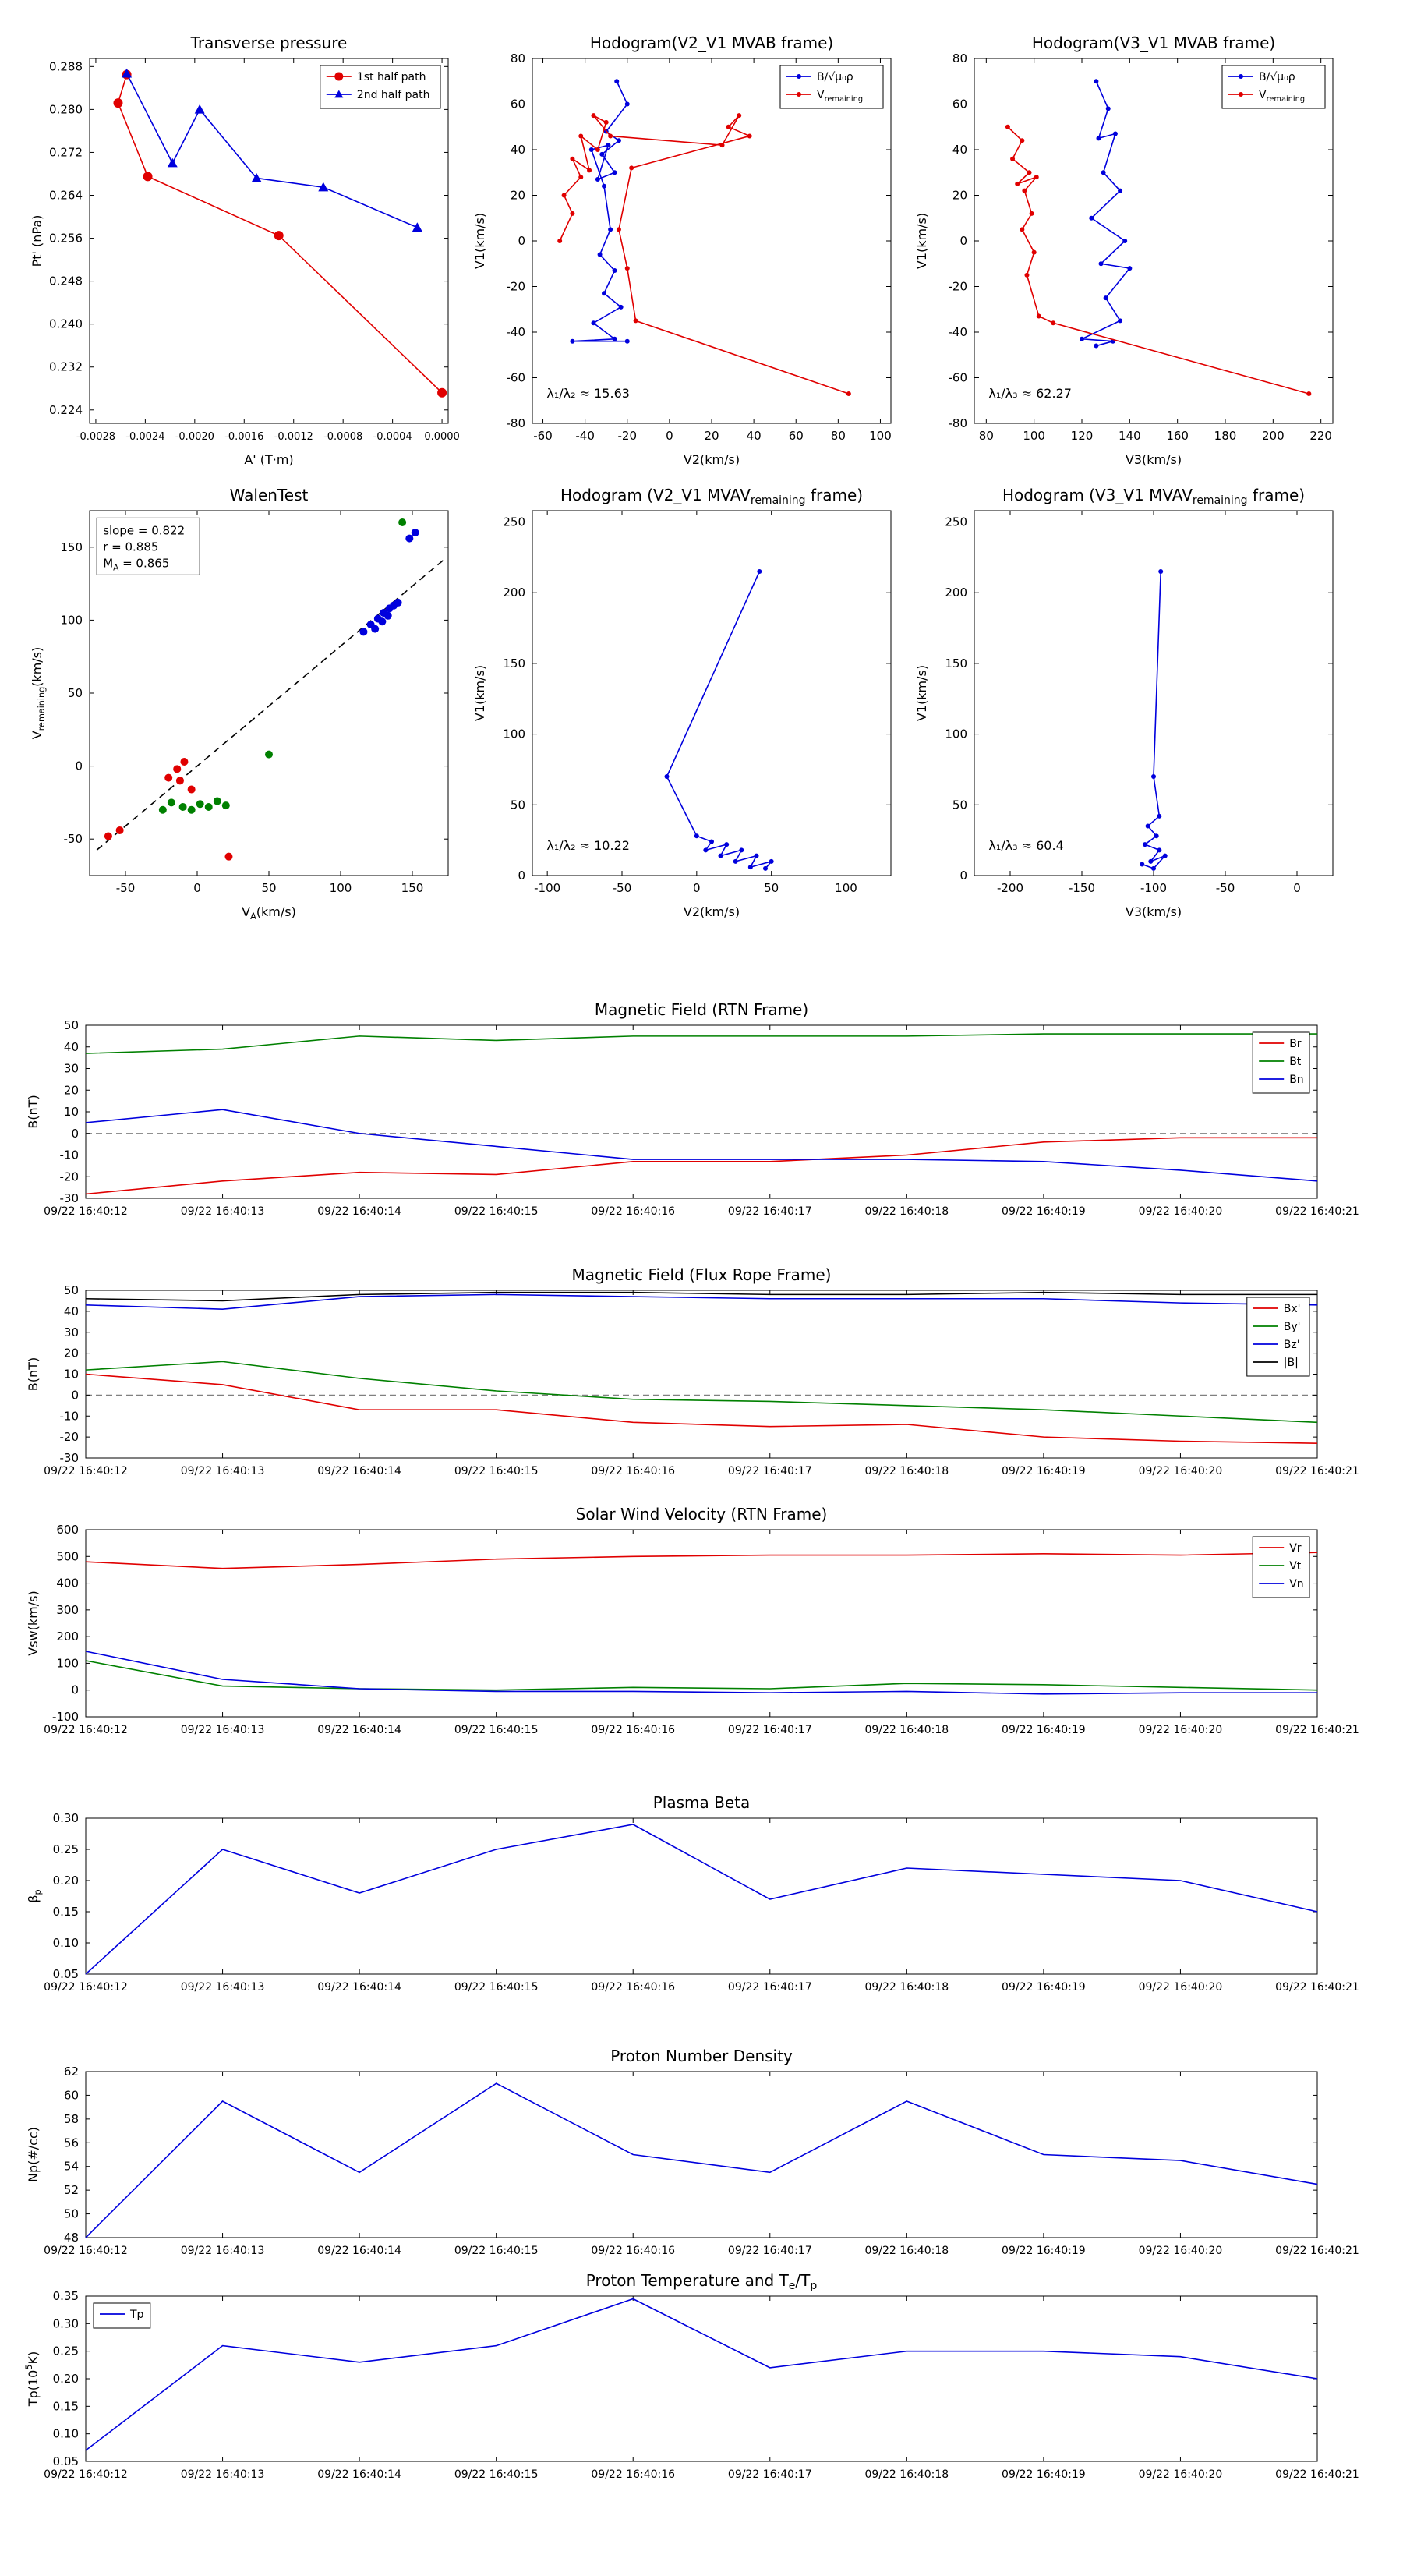 Image resolution: width=1403 pixels, height=2576 pixels. What do you see at coordinates (1295, 1044) in the screenshot?
I see `legend-label: Br` at bounding box center [1295, 1044].